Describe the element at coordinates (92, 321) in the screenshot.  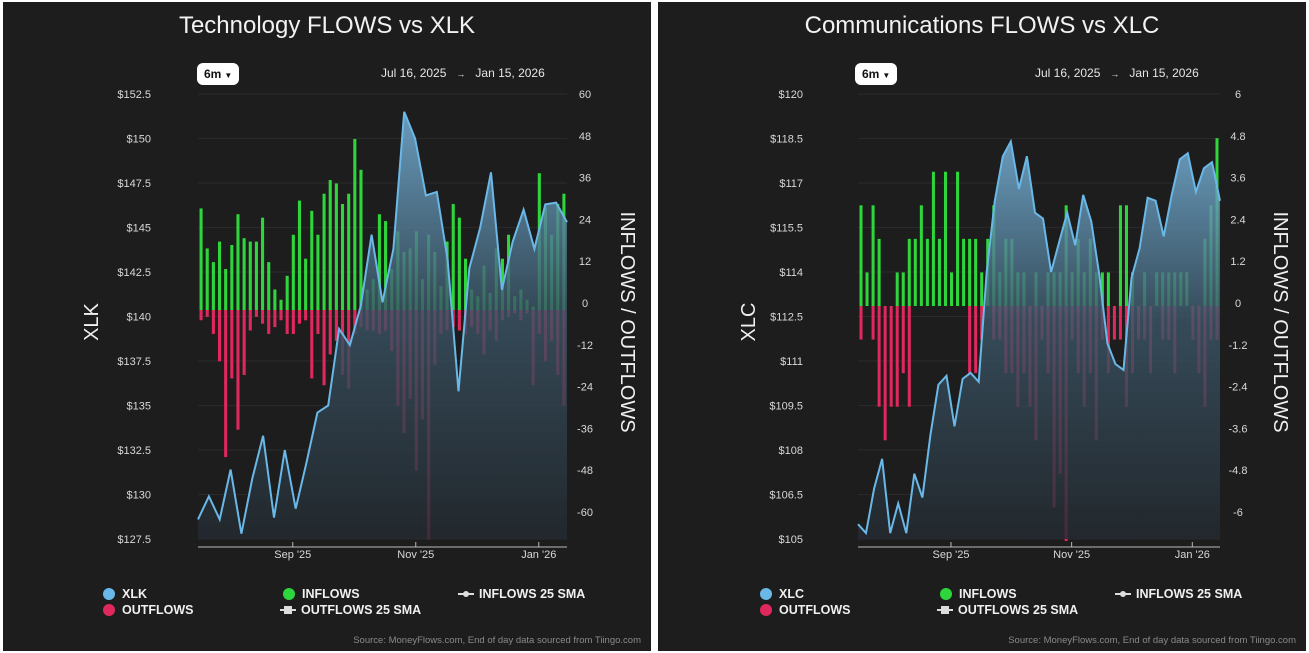
I see `left-axis-title: XLK` at that location.